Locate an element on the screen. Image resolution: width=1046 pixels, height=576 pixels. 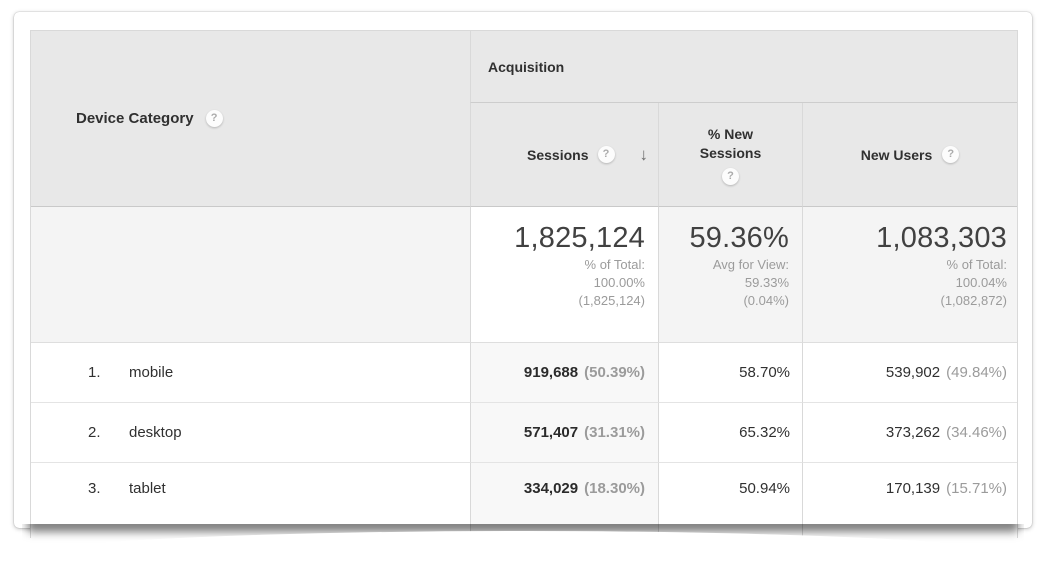
table-row-pct-new-sessions-cell: 50.94% is located at coordinates (730, 500).